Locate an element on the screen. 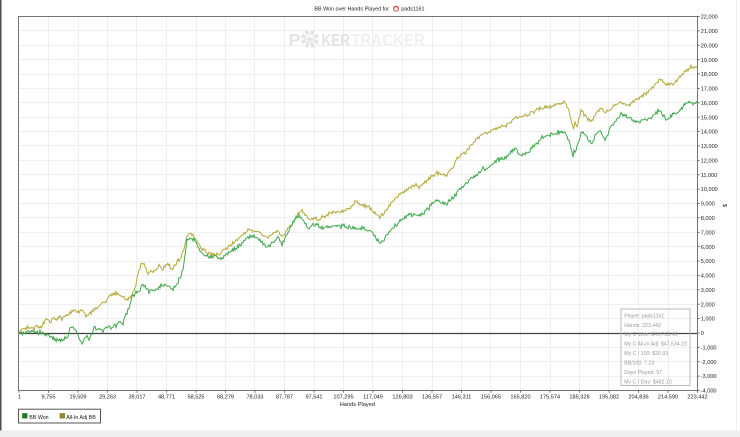  svg-text: 156,065 is located at coordinates (491, 398).